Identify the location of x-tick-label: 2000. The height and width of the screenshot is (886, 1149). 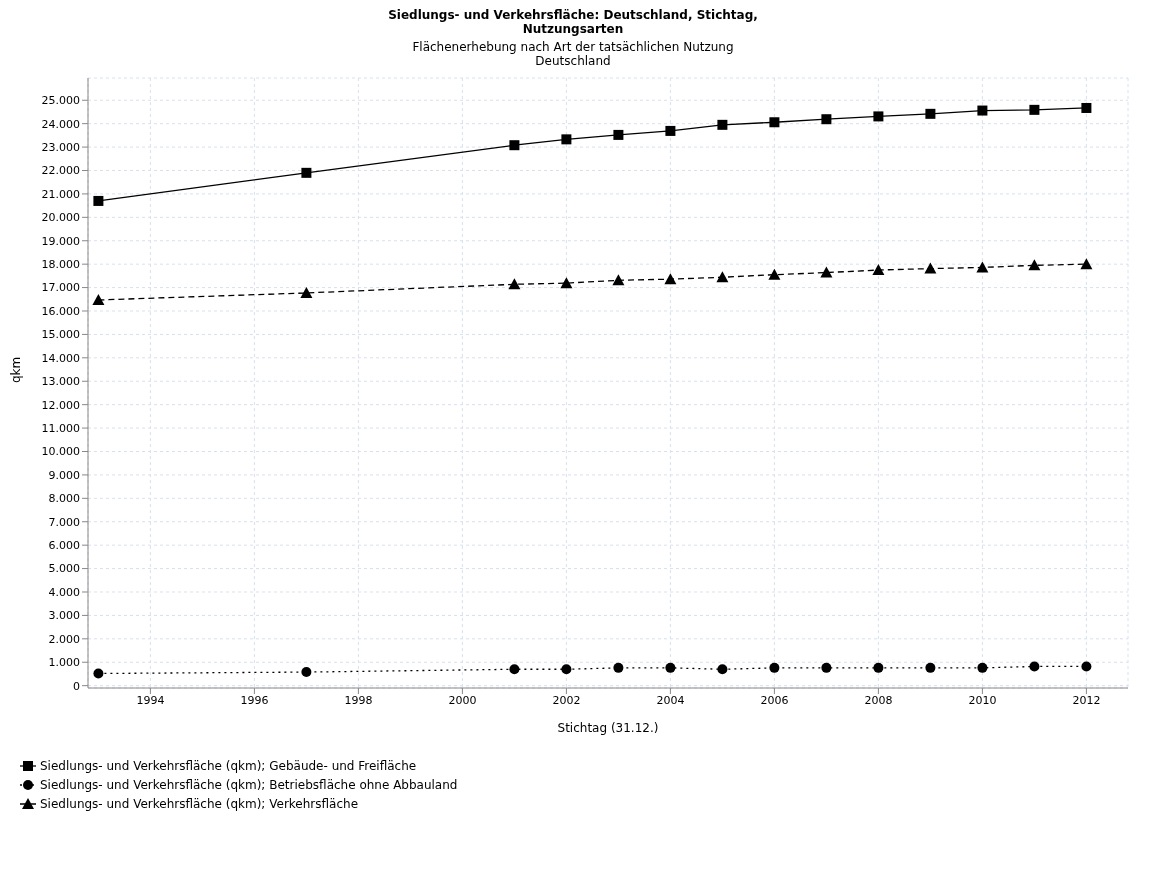
(462, 700).